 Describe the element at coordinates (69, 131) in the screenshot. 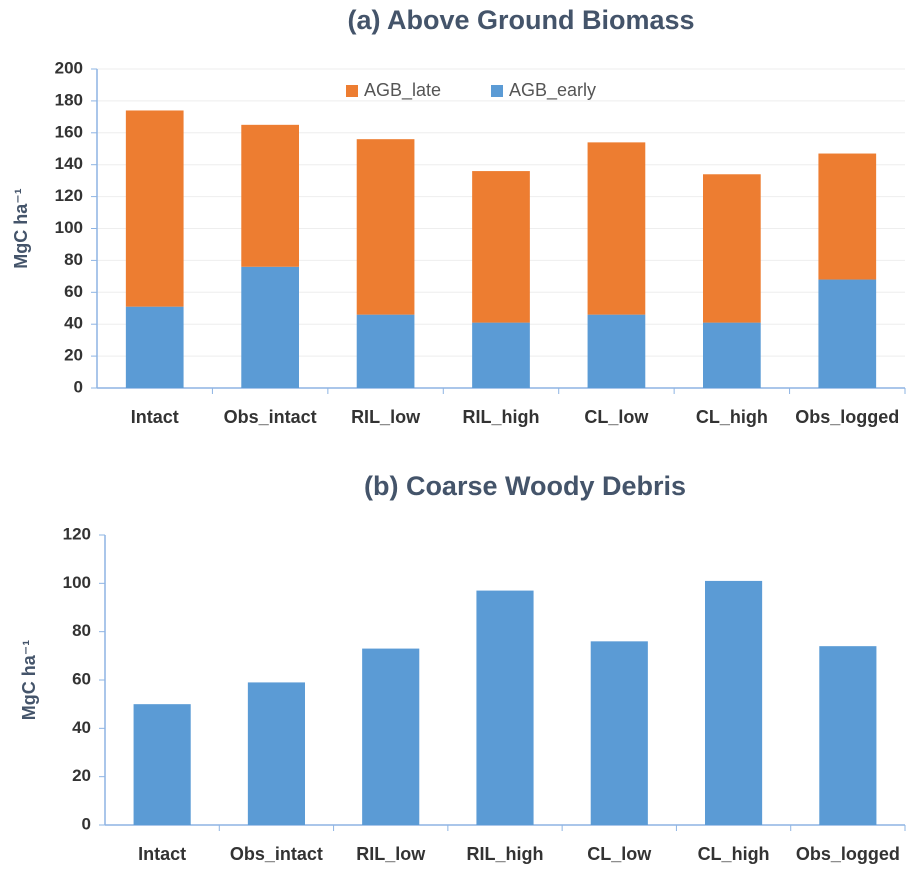

I see `y-tick-label: 160` at that location.